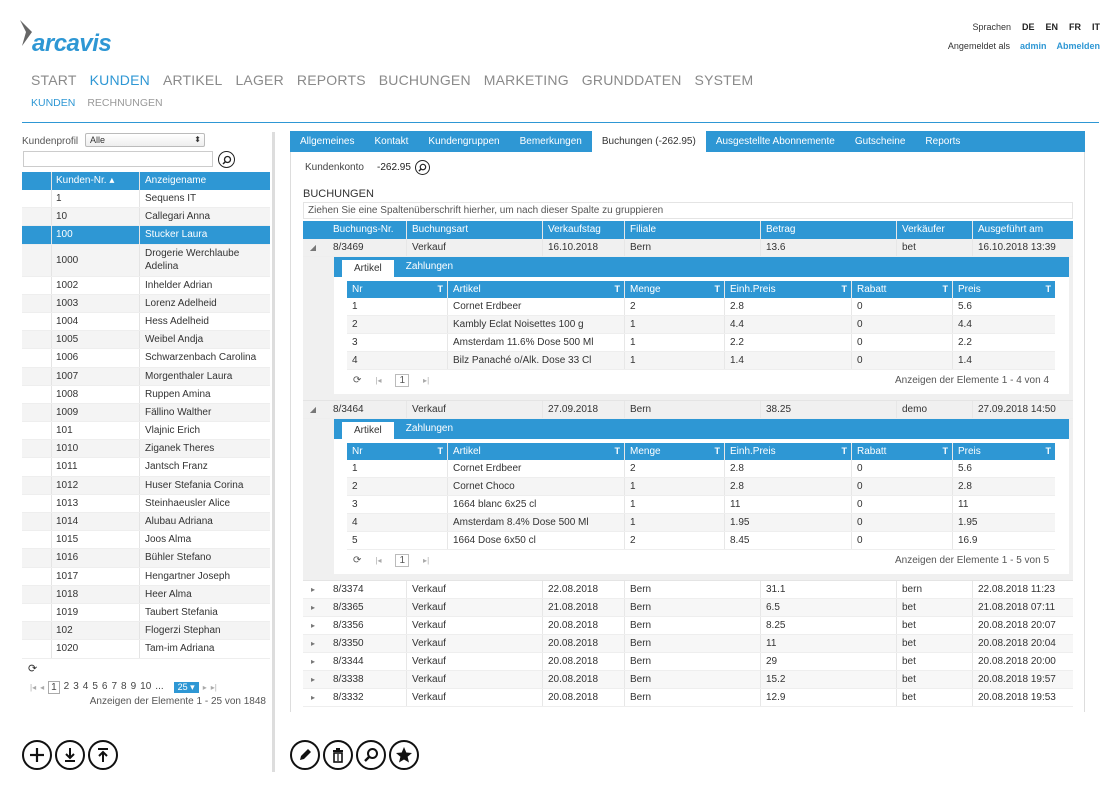 This screenshot has width=1110, height=800. What do you see at coordinates (273, 452) in the screenshot?
I see `panel-splitter` at bounding box center [273, 452].